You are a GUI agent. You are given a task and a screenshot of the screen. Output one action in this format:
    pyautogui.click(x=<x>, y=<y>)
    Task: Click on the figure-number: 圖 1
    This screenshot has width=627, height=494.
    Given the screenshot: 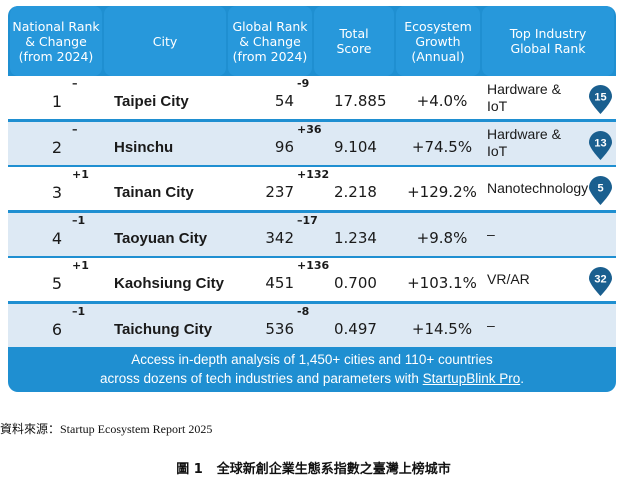 What is the action you would take?
    pyautogui.click(x=189, y=469)
    